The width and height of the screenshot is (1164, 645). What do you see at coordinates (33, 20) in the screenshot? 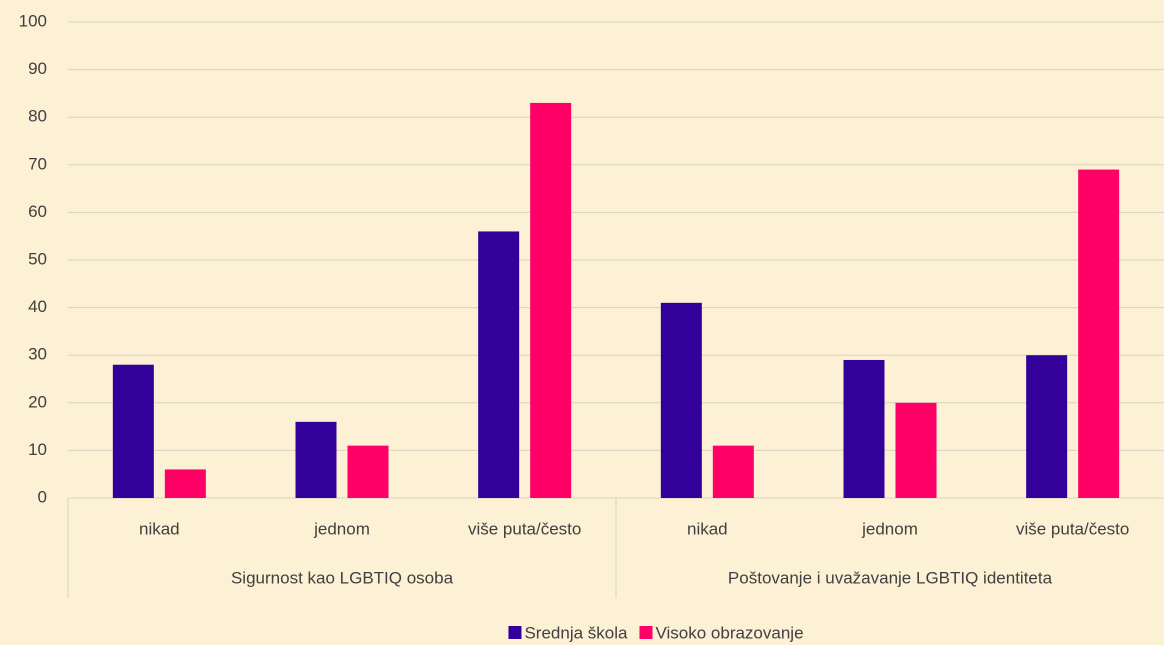
I see `y-tick-label: 100` at bounding box center [33, 20].